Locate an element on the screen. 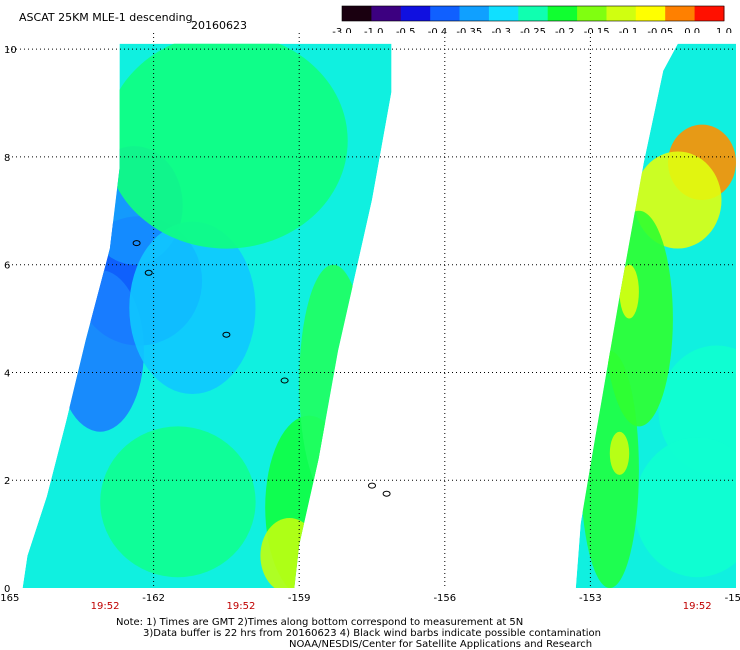  colorbar-tick-7: -0.2 is located at coordinates (565, 32).